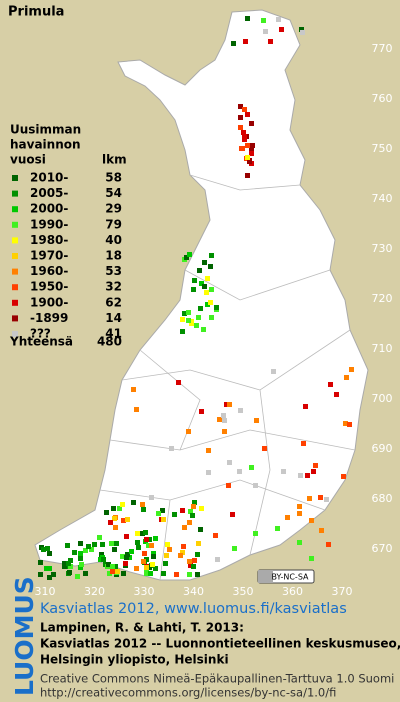 The image size is (400, 702). What do you see at coordinates (382, 148) in the screenshot?
I see `y-tick-label: 750` at bounding box center [382, 148].